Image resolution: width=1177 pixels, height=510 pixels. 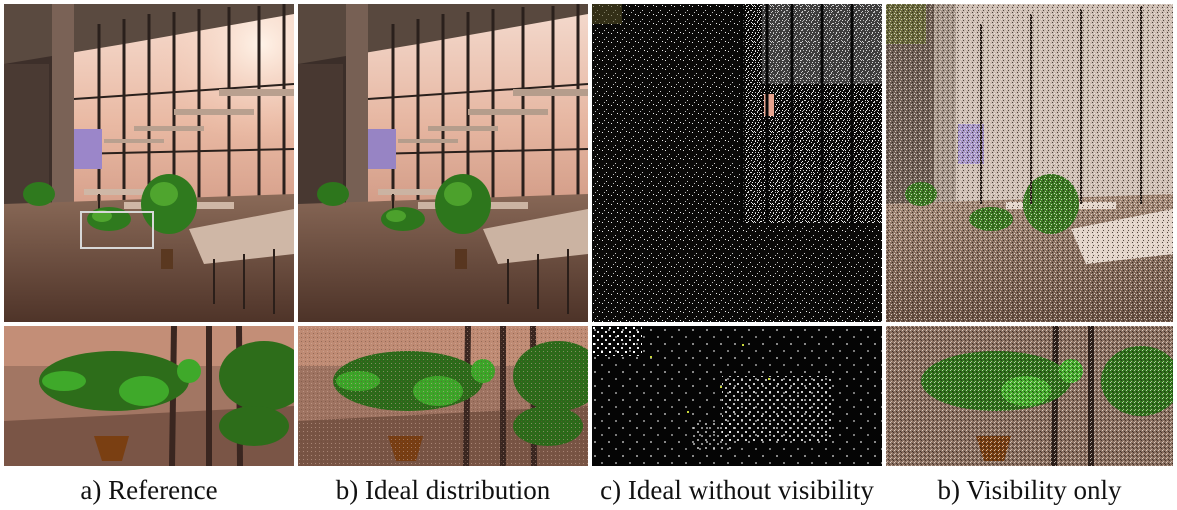 I want to click on caption-visibility-only: b) Visibility only, so click(x=1029, y=490).